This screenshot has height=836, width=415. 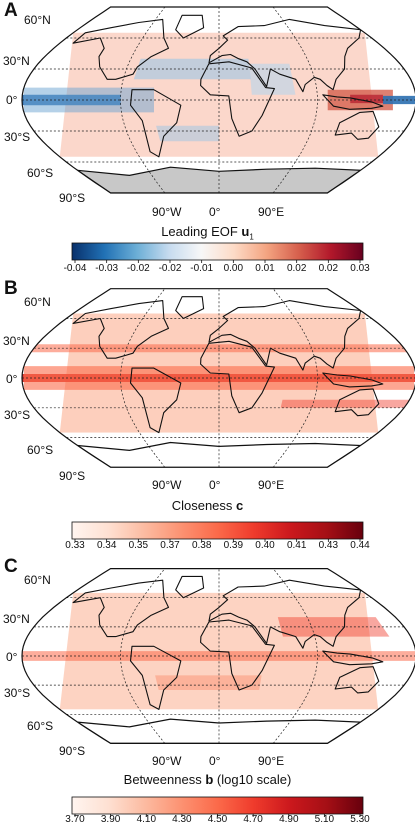 I want to click on colorbar-c, so click(x=217, y=806).